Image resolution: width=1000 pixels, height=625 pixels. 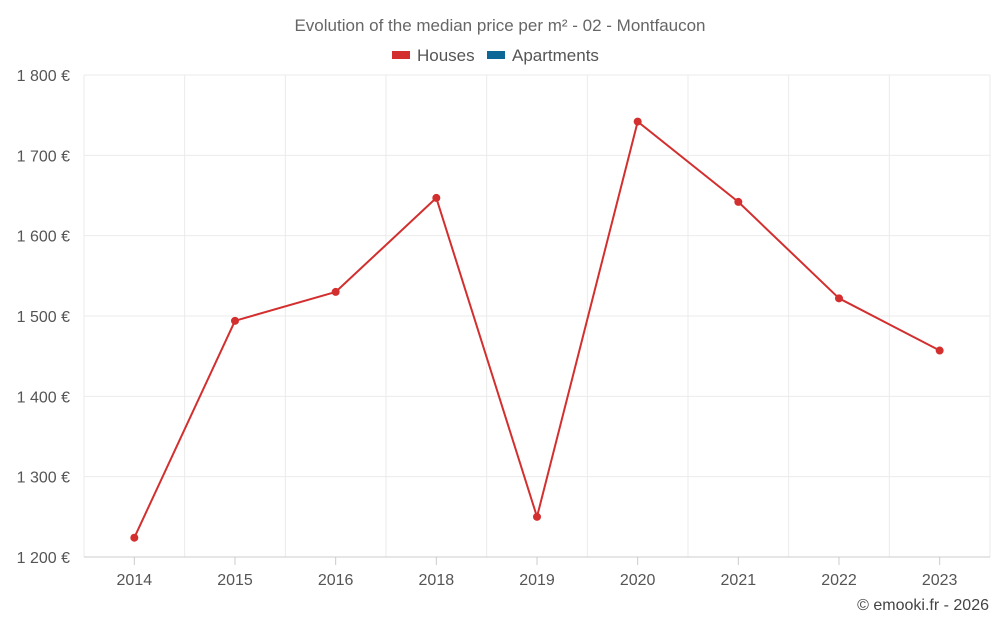 I want to click on y-tick-label: 1 600 €, so click(x=43, y=237).